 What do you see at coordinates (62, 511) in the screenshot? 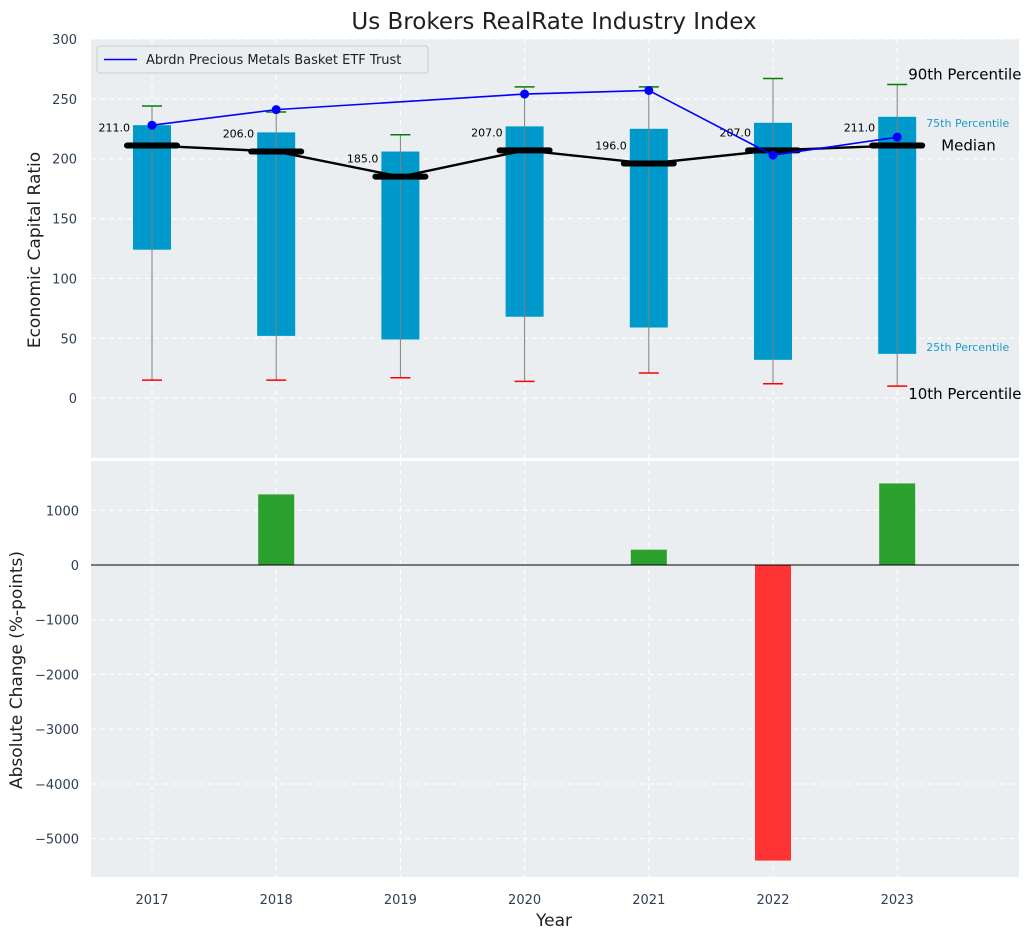
I see `bottom-y-tick-label: 1000` at bounding box center [62, 511].